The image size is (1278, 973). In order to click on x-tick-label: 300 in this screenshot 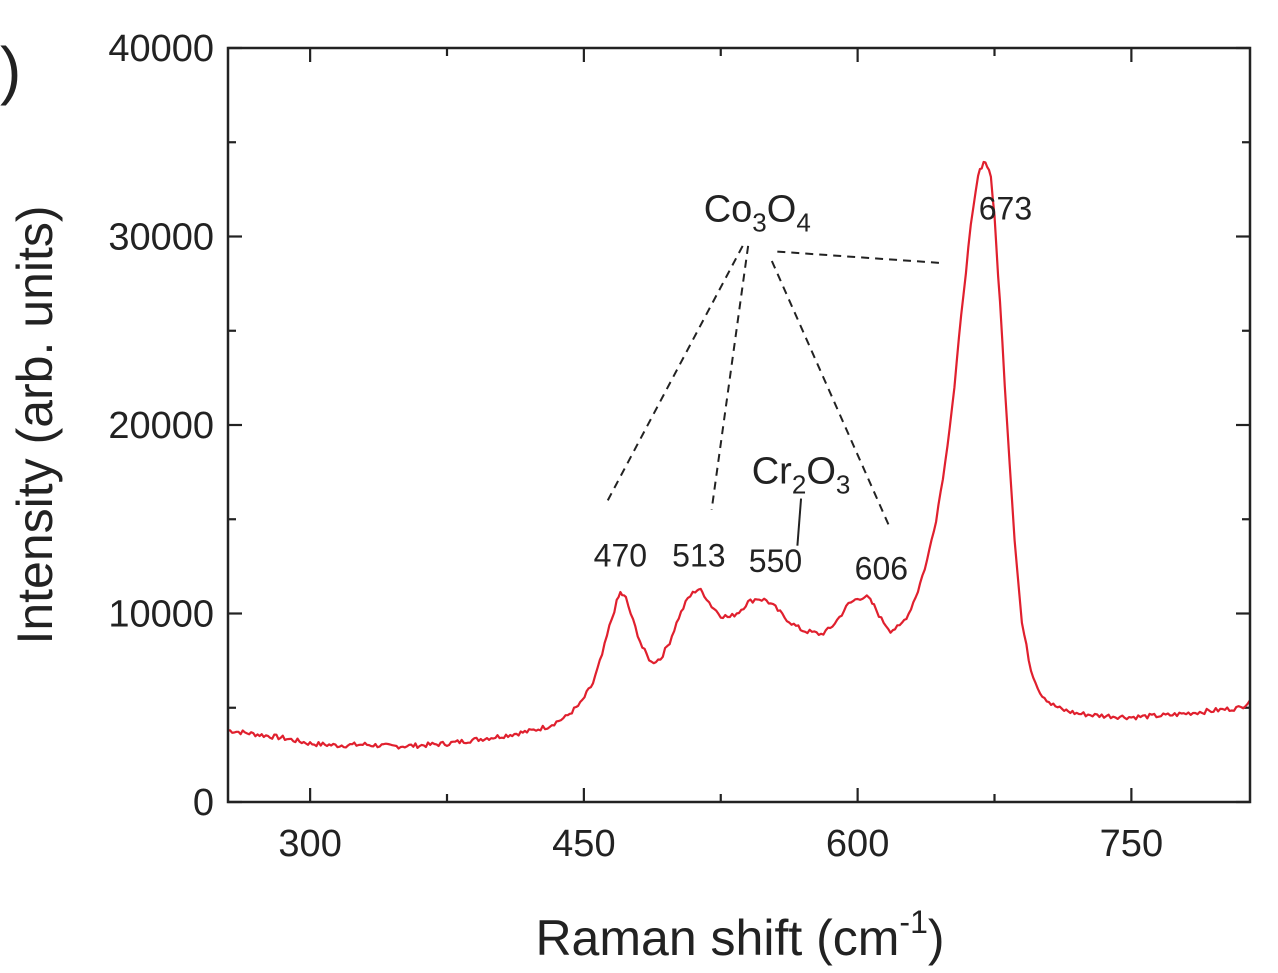, I will do `click(309, 844)`.